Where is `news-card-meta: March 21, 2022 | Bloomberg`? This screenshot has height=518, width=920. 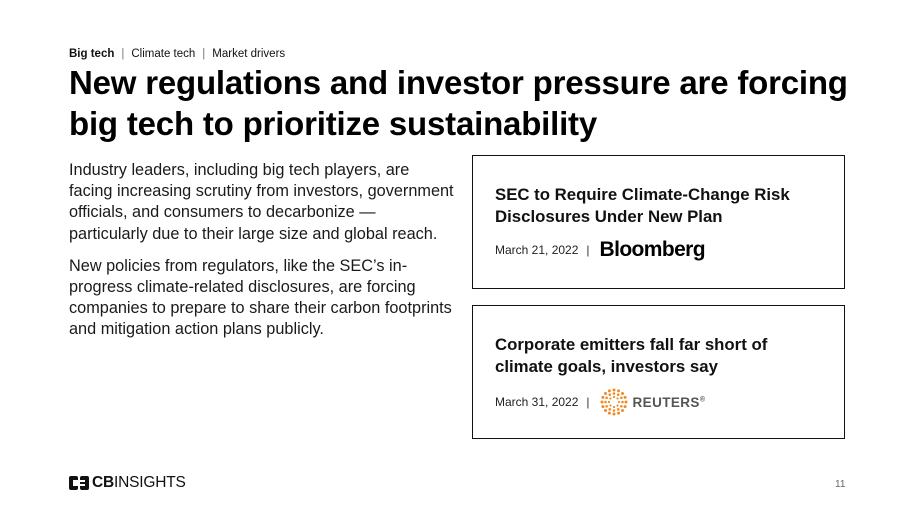 news-card-meta: March 21, 2022 | Bloomberg is located at coordinates (600, 250).